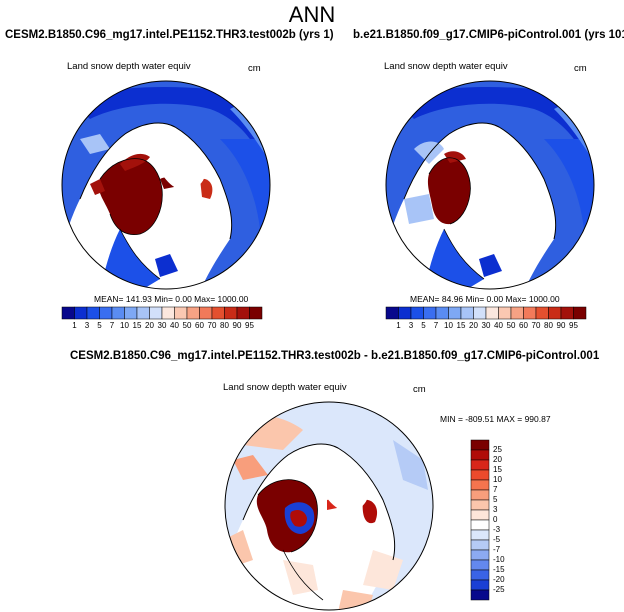 The height and width of the screenshot is (612, 624). Describe the element at coordinates (419, 389) in the screenshot. I see `units-label-diff: cm` at that location.